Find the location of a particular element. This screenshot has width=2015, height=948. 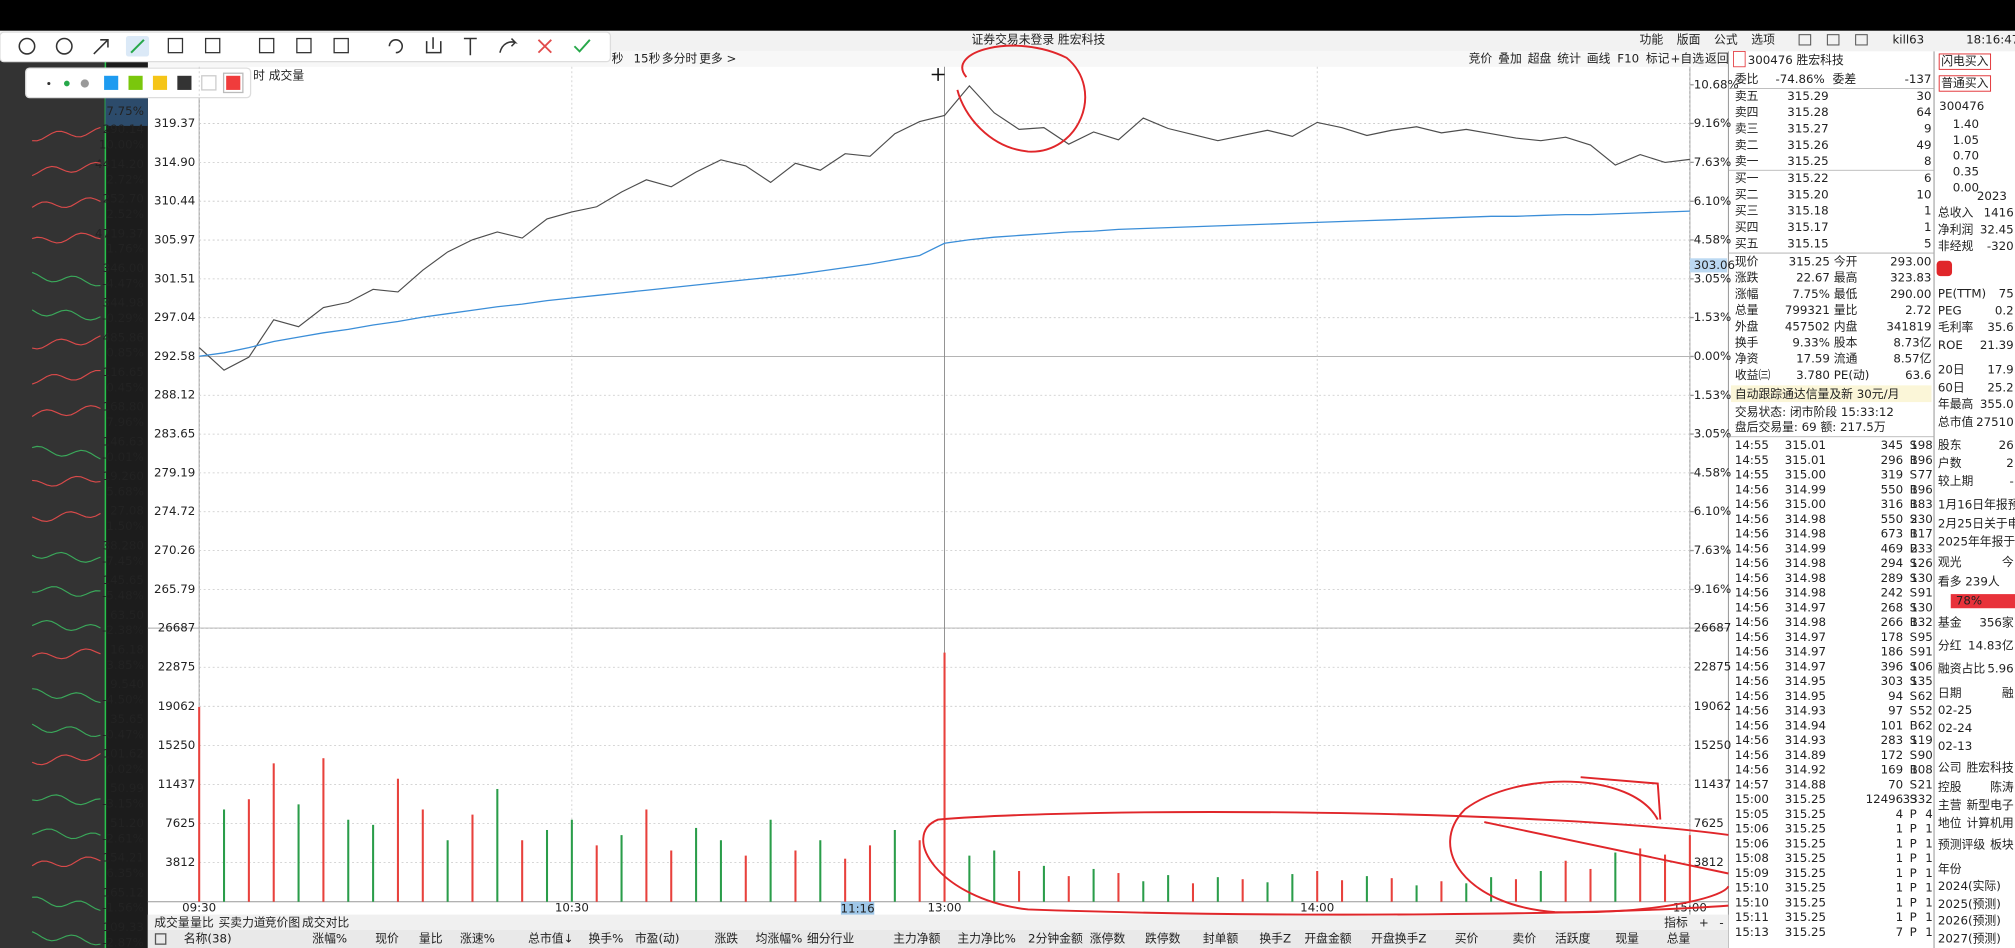

size-small is located at coordinates (49, 83).